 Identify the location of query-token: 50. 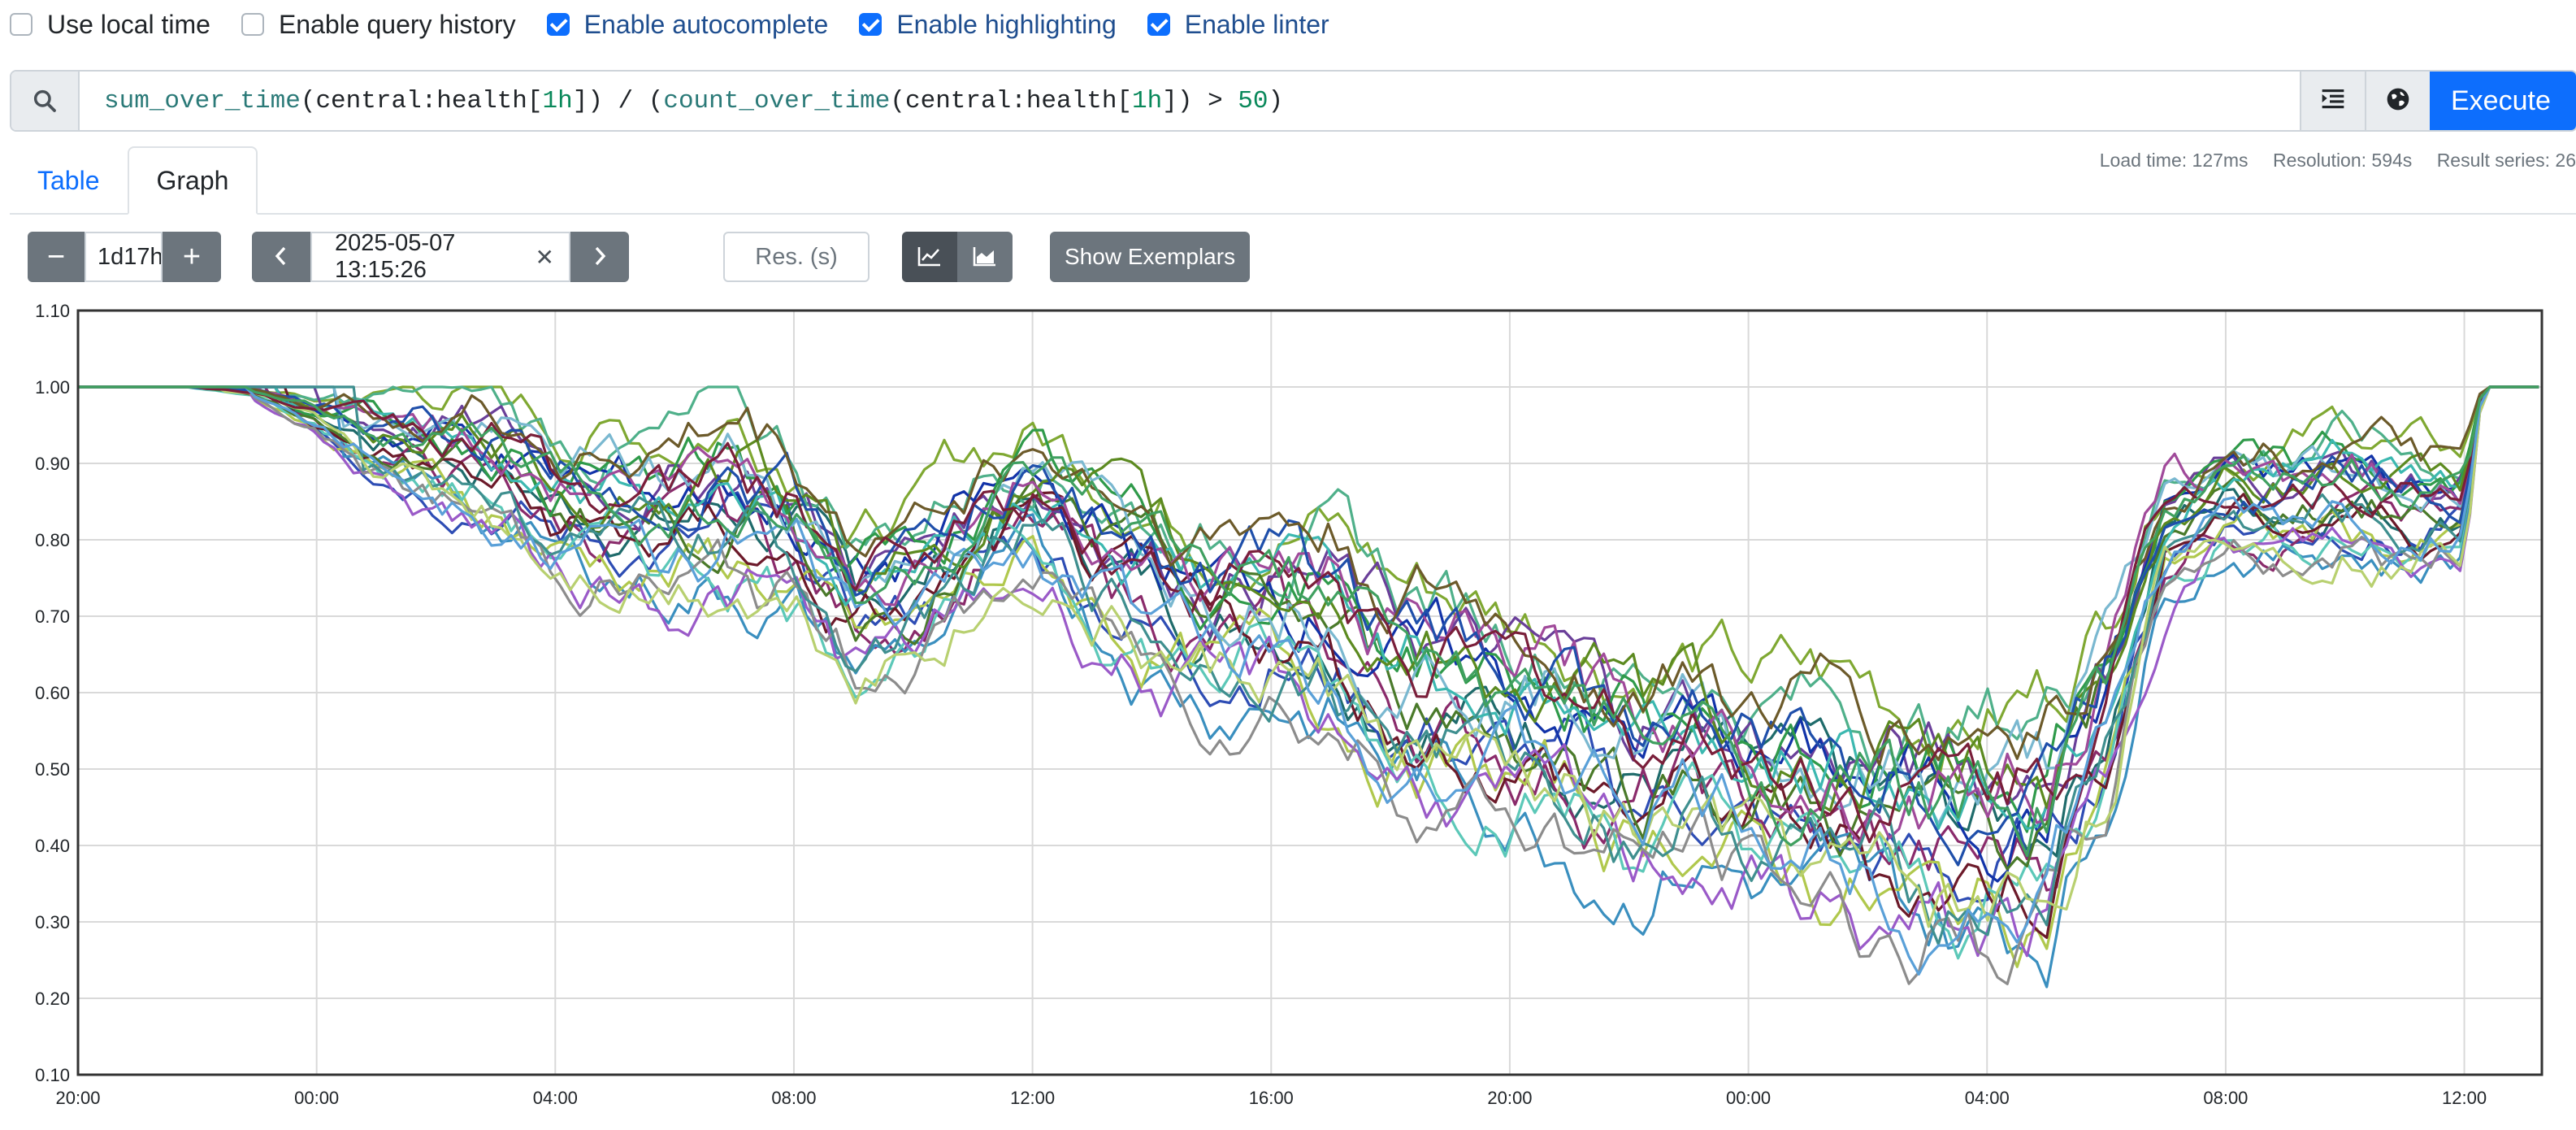
(1253, 100).